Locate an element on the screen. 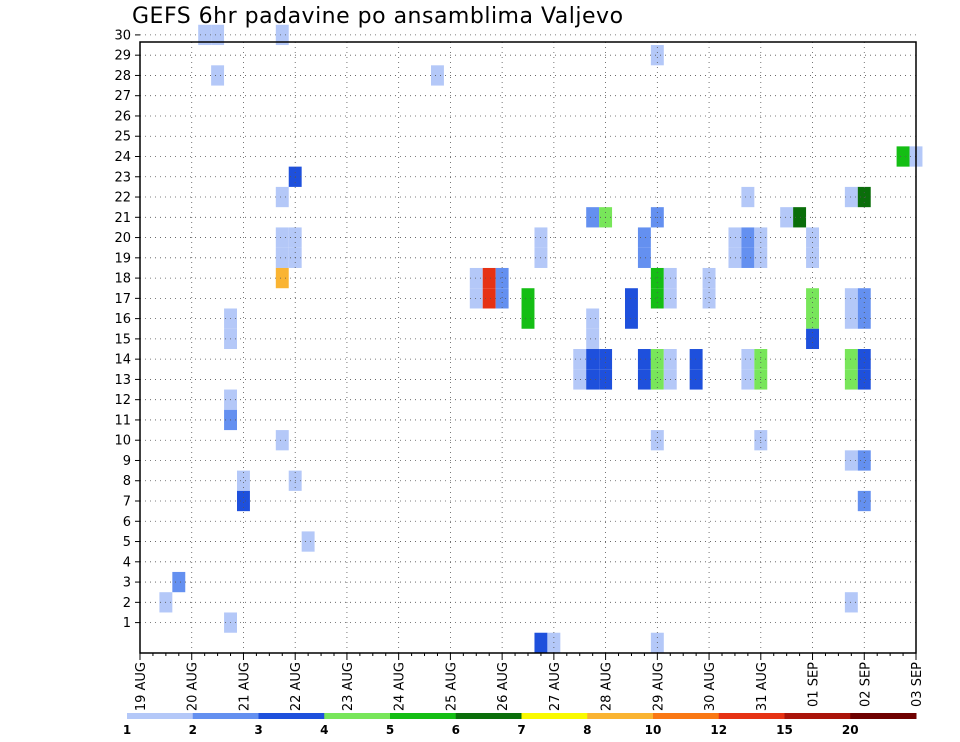 This screenshot has width=960, height=742. y-tick-label: 9 is located at coordinates (127, 461).